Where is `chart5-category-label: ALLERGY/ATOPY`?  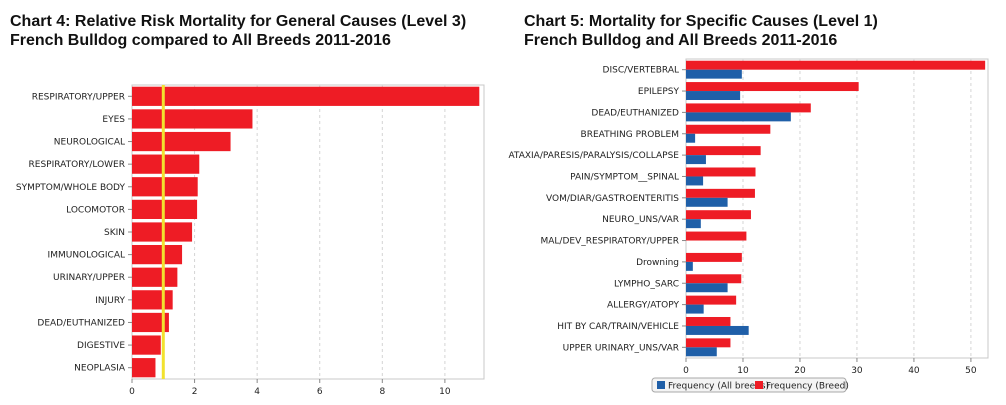 chart5-category-label: ALLERGY/ATOPY is located at coordinates (643, 306).